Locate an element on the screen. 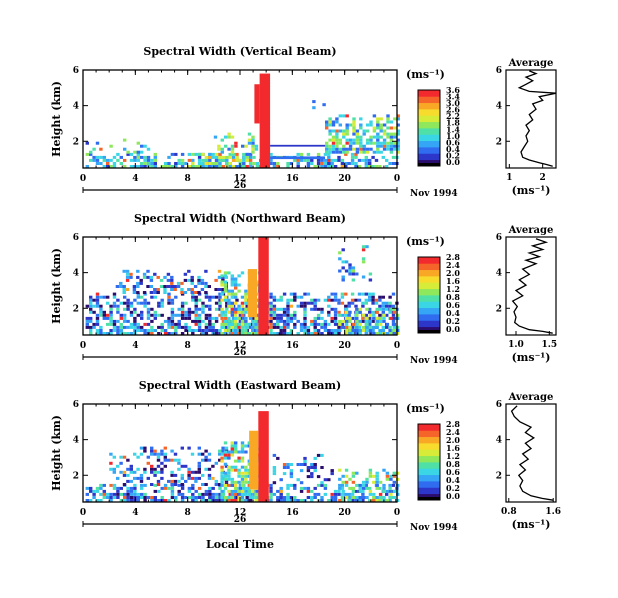  colorbar-tick-label: 0.8 is located at coordinates (453, 464).